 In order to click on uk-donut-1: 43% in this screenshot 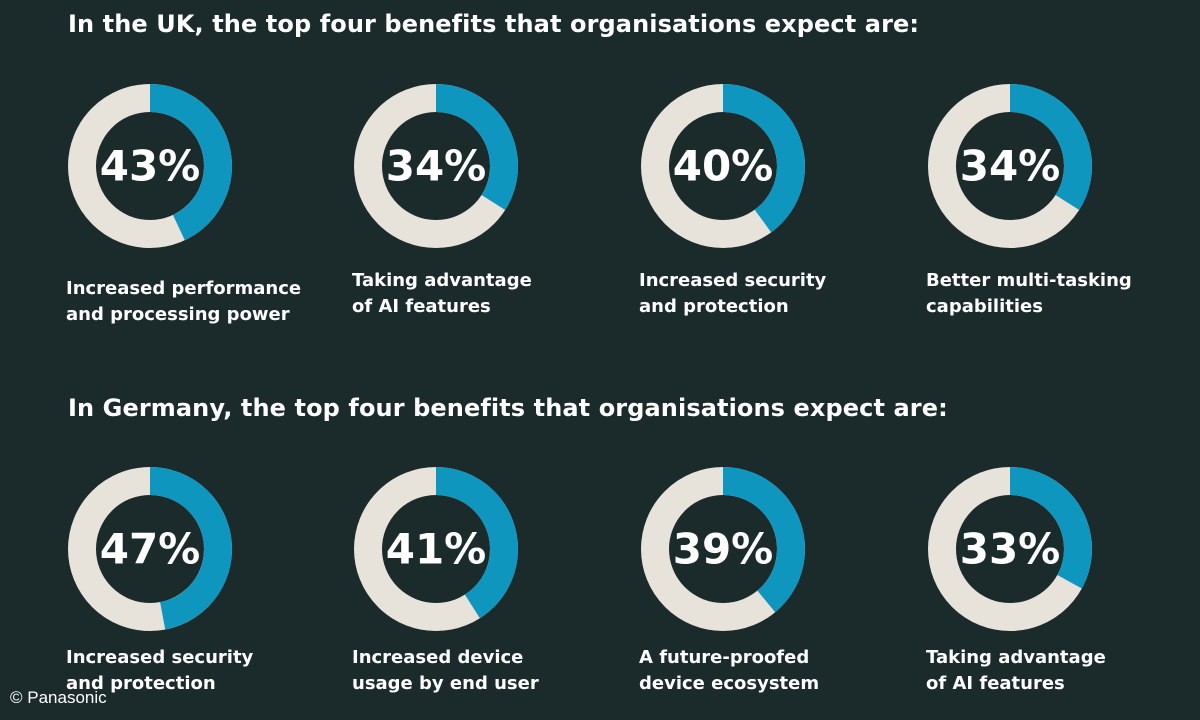, I will do `click(150, 166)`.